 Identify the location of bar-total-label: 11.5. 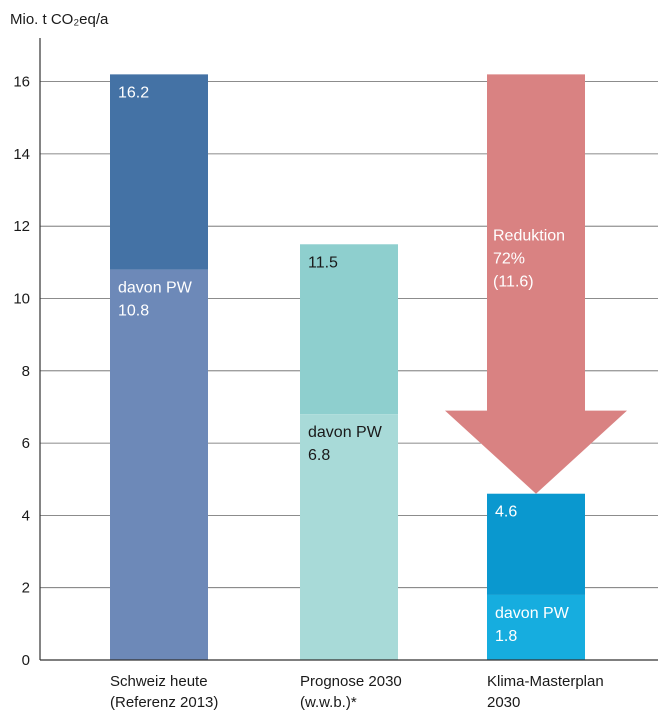
(323, 262).